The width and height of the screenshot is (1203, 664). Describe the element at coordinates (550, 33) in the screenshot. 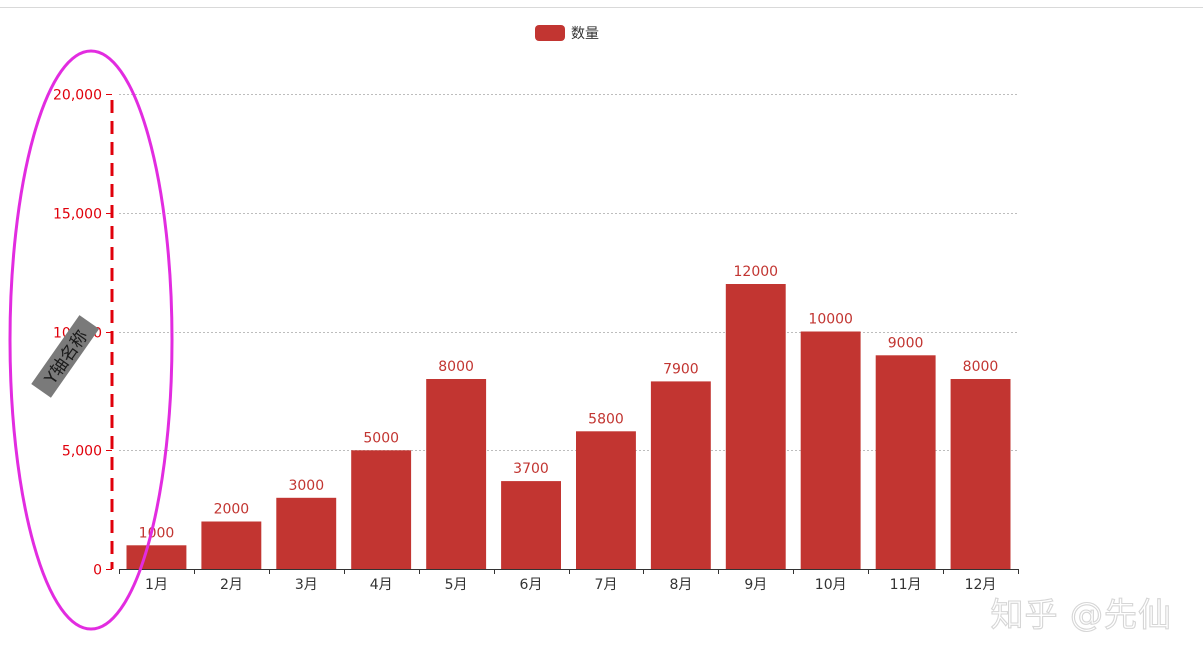

I see `legend-swatch` at that location.